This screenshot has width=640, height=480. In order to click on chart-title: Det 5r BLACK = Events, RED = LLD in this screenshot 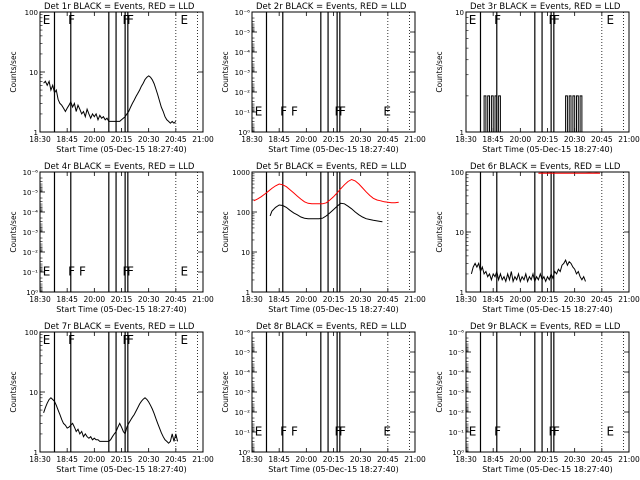, I will do `click(331, 167)`.